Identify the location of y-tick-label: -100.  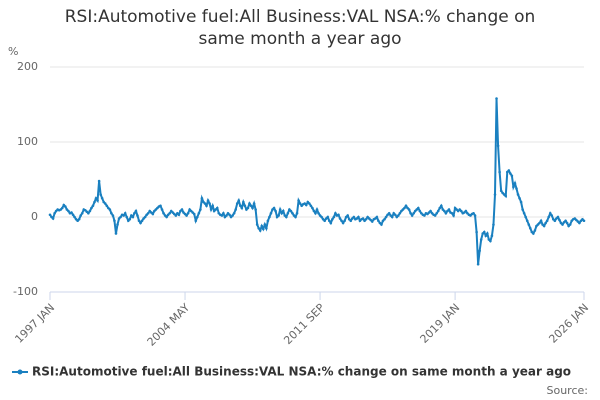
(25, 291).